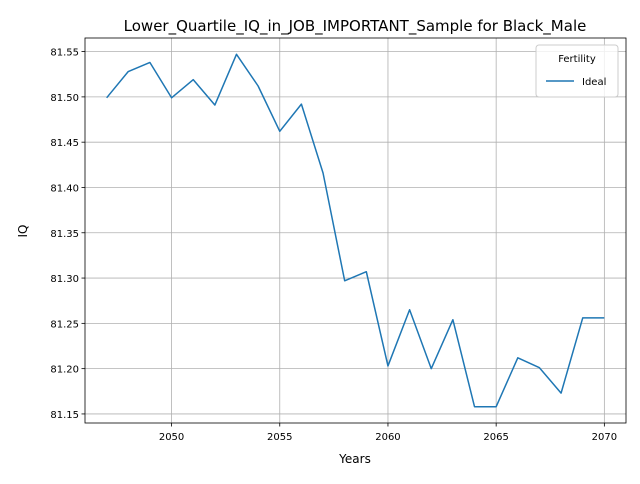 The height and width of the screenshot is (484, 640). I want to click on y-tick-label: 81.30, so click(64, 279).